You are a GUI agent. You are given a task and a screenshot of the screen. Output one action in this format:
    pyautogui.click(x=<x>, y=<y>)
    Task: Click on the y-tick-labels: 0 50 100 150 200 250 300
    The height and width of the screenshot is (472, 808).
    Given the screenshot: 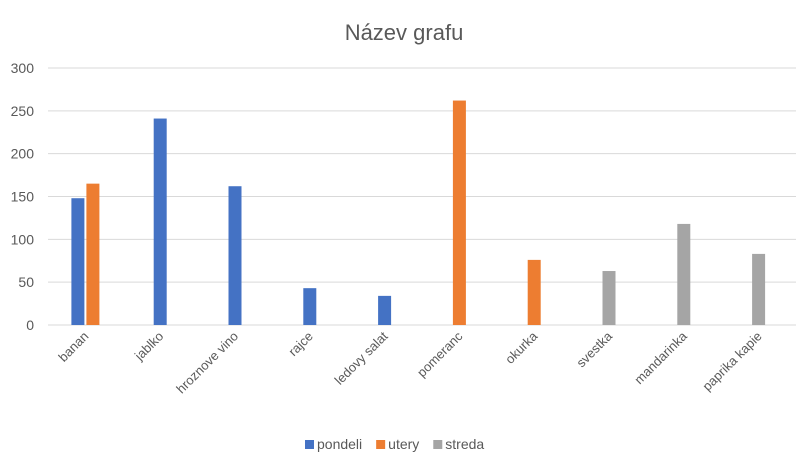 What is the action you would take?
    pyautogui.click(x=23, y=196)
    